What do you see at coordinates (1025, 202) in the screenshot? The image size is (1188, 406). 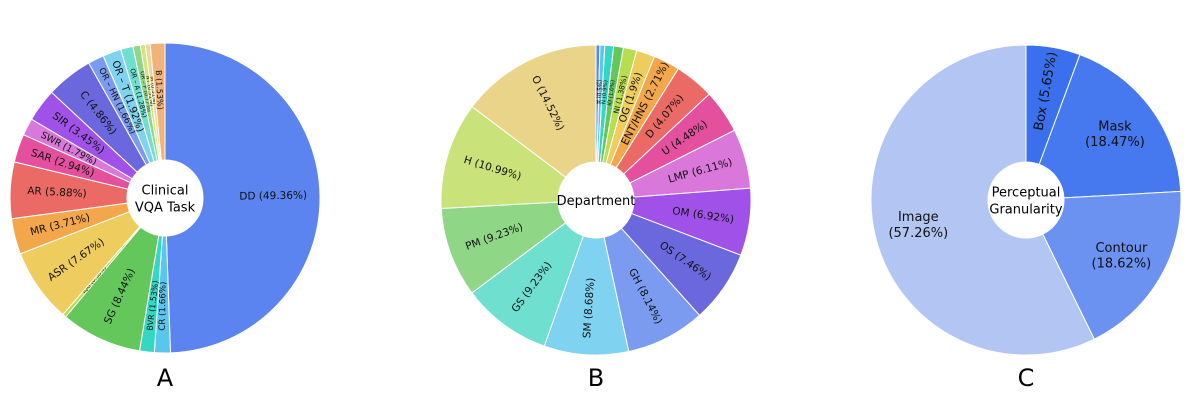 I see `center-label: Perceptual Granularity` at bounding box center [1025, 202].